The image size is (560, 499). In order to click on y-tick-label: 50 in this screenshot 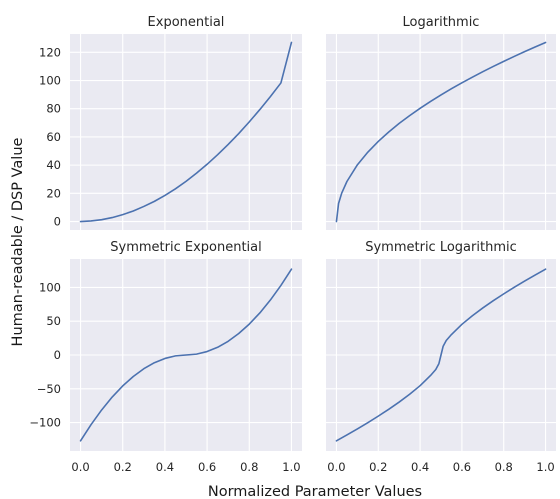, I will do `click(53, 321)`.